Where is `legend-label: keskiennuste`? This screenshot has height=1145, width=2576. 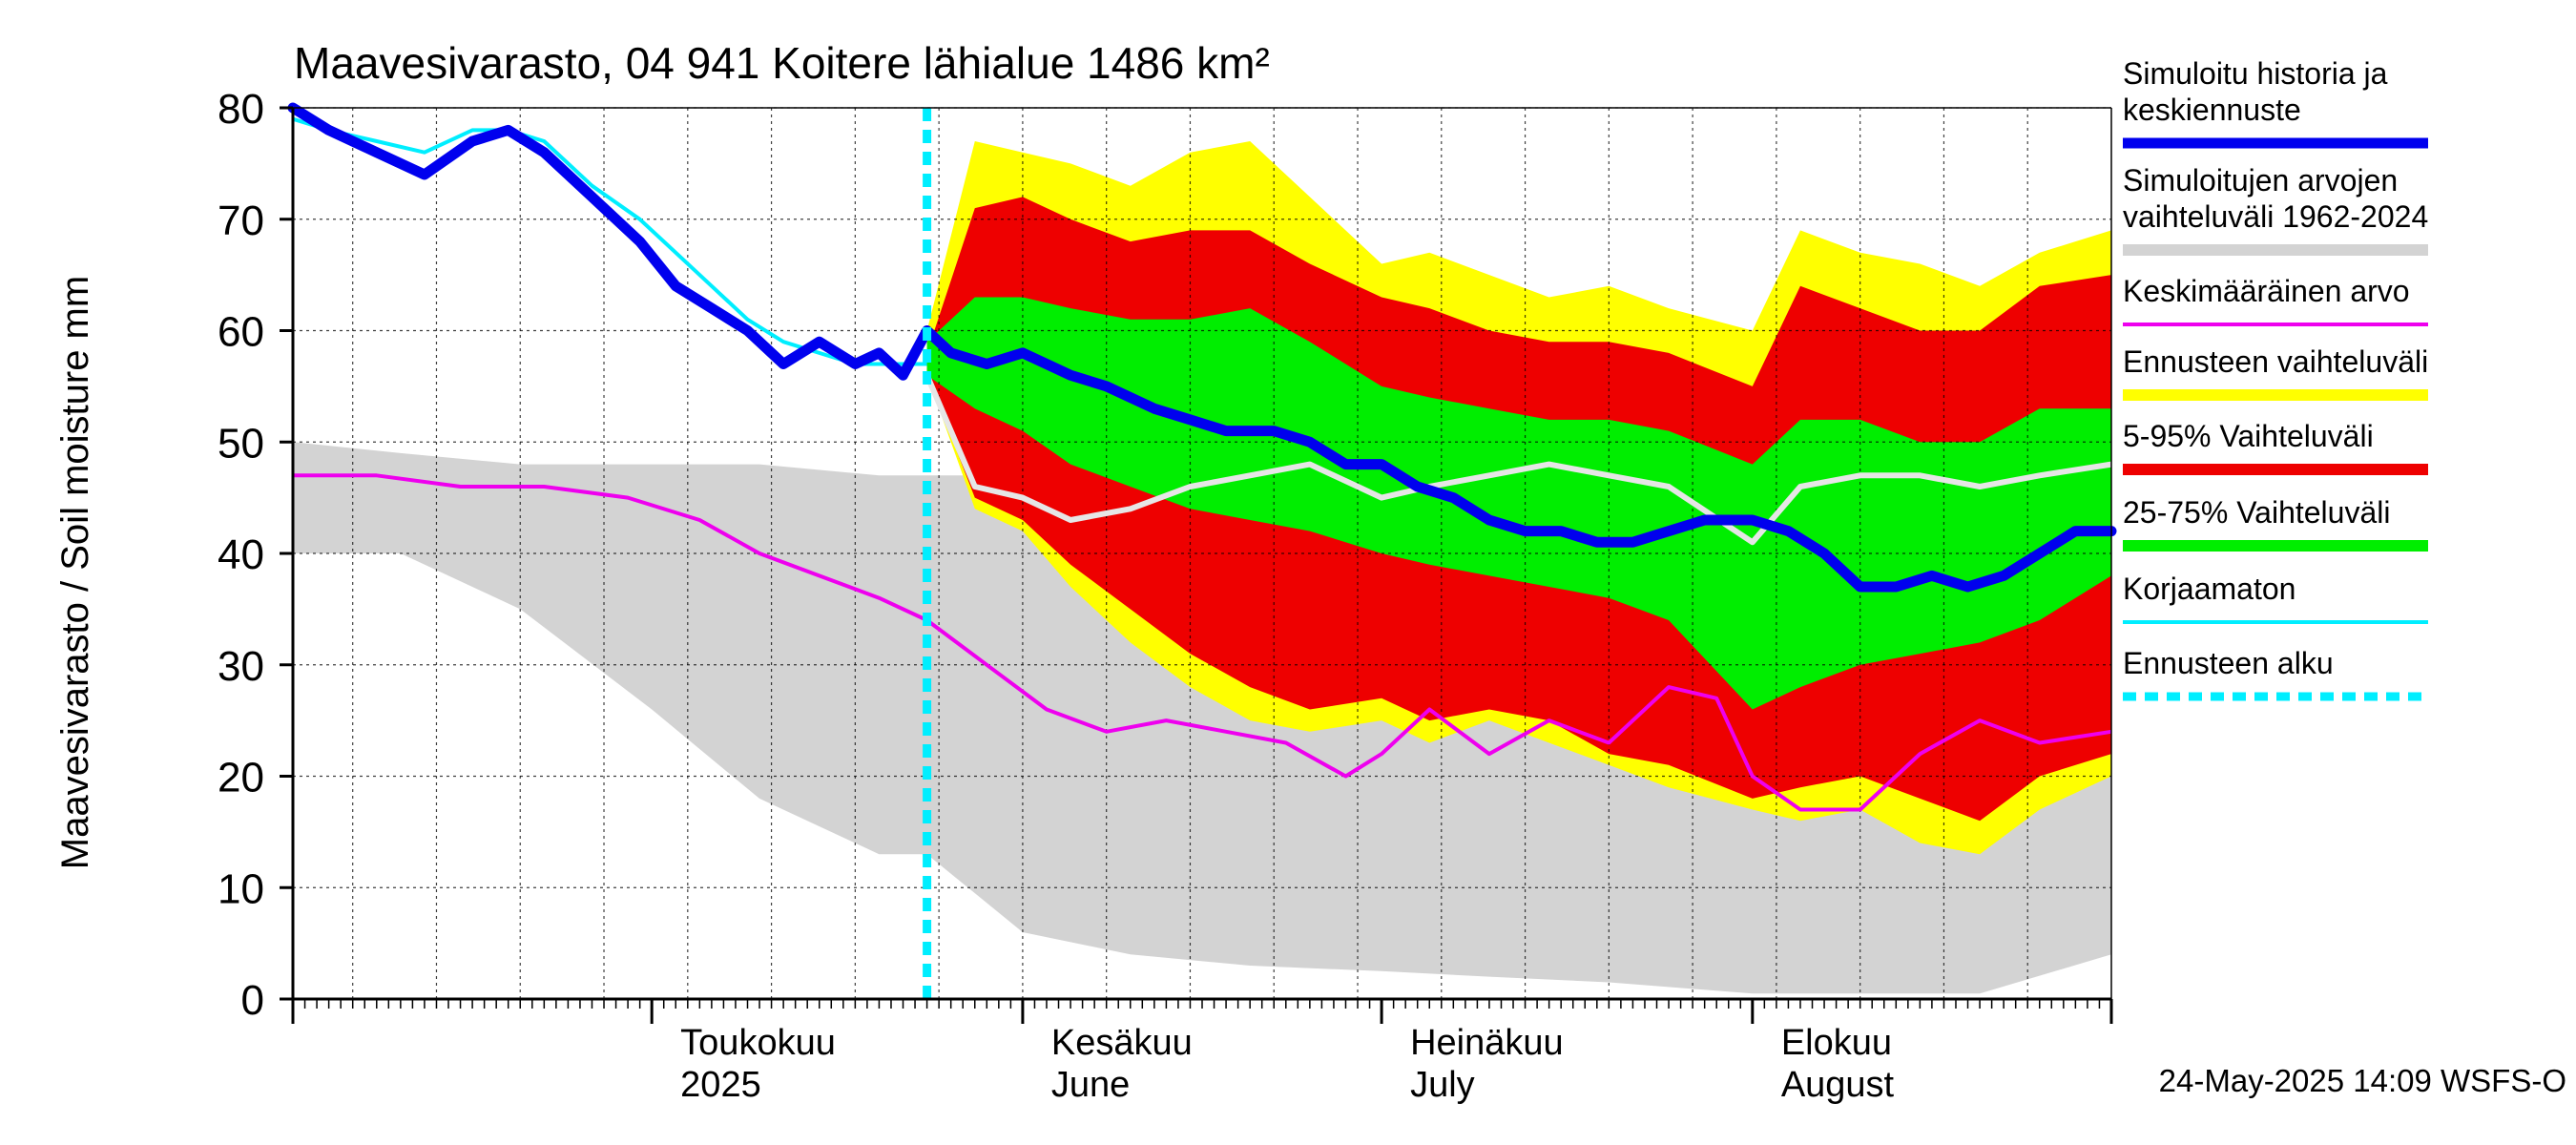 legend-label: keskiennuste is located at coordinates (2212, 110).